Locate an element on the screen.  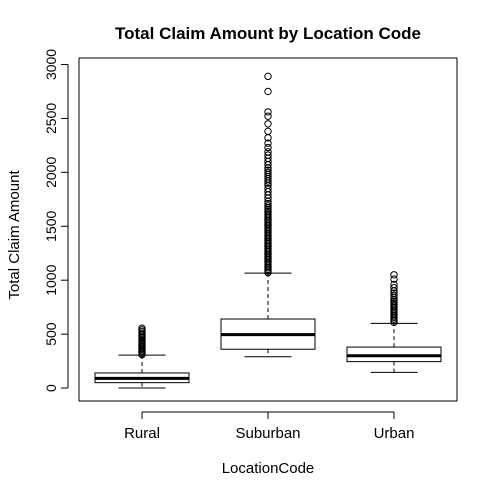
y-tick-label: 0 is located at coordinates (51, 388).